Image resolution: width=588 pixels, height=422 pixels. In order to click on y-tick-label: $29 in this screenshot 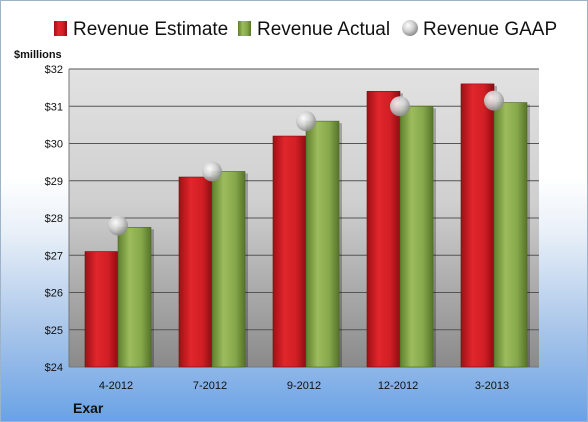, I will do `click(54, 182)`.